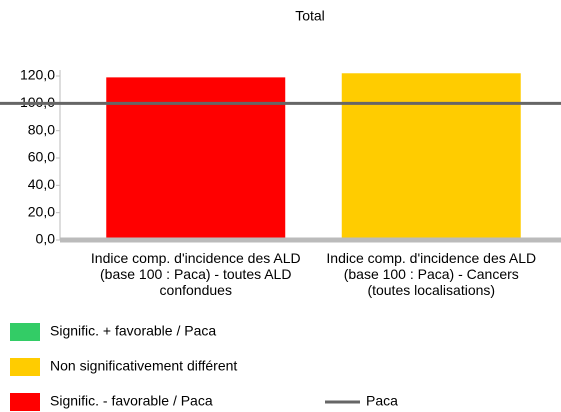 The width and height of the screenshot is (561, 412). What do you see at coordinates (41, 129) in the screenshot?
I see `y-tick-label: 80,0` at bounding box center [41, 129].